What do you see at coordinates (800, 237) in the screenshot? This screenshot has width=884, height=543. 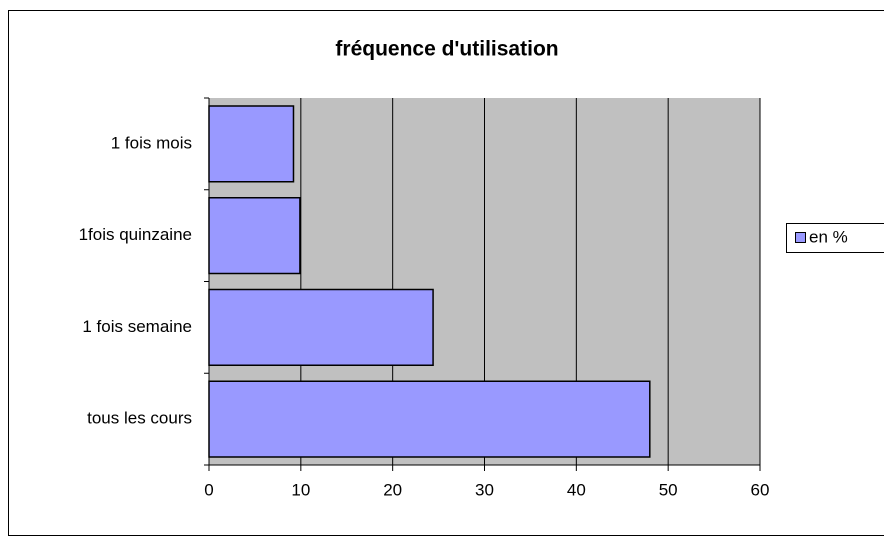 I see `legend-swatch` at bounding box center [800, 237].